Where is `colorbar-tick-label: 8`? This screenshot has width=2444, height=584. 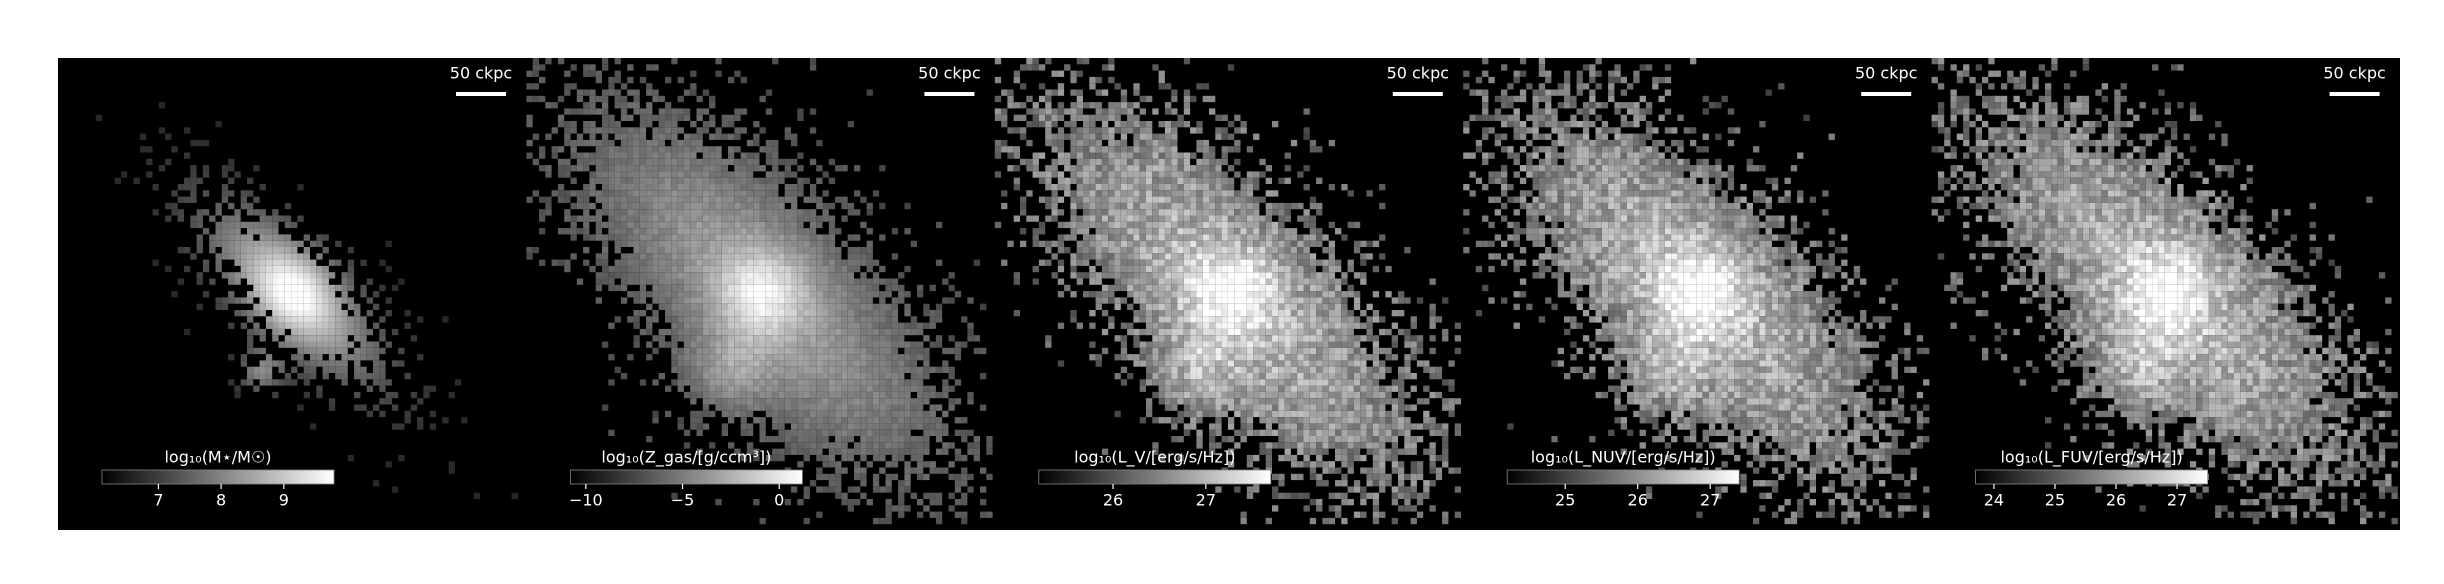
colorbar-tick-label: 8 is located at coordinates (221, 500).